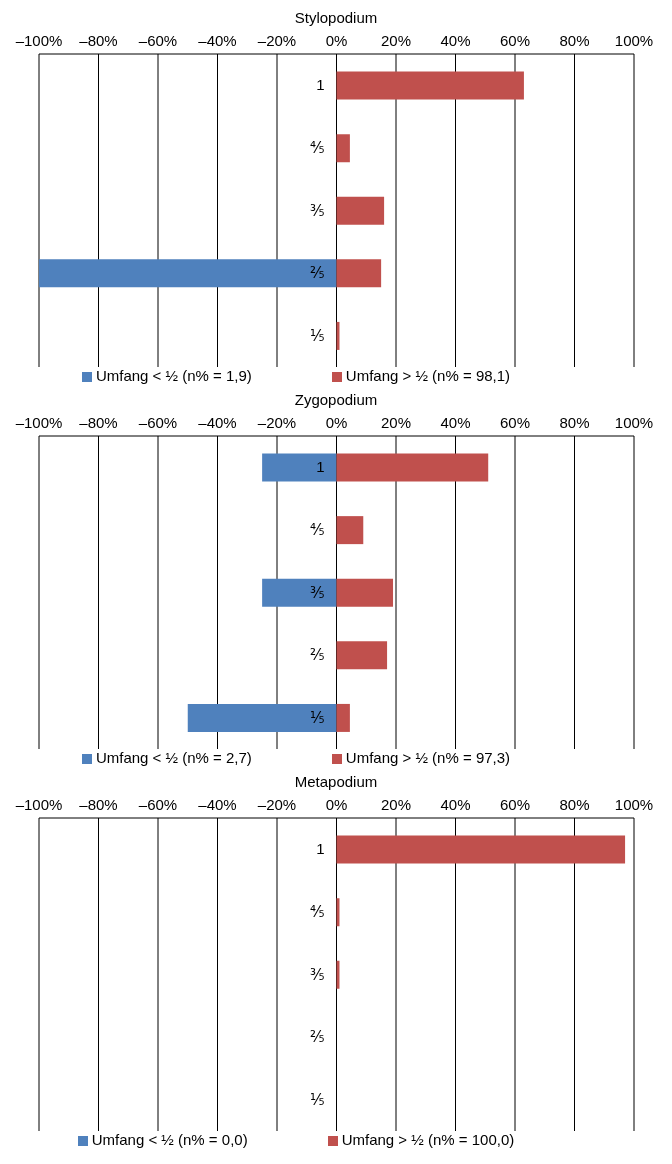 This screenshot has height=1164, width=672. What do you see at coordinates (169, 1139) in the screenshot?
I see `legend-label: Umfang < ½ (n% = 0,0)` at bounding box center [169, 1139].